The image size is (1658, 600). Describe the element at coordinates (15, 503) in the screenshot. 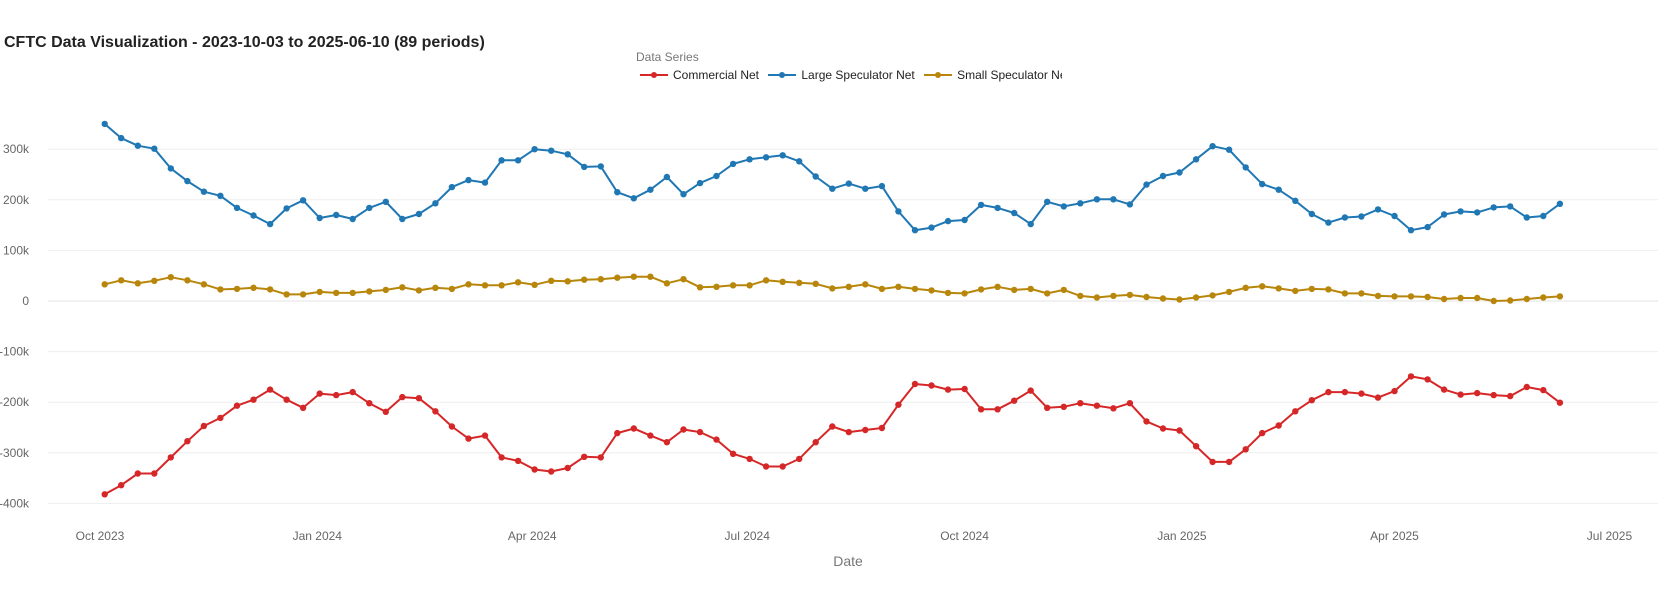

I see `y-tick-label: -400k` at that location.